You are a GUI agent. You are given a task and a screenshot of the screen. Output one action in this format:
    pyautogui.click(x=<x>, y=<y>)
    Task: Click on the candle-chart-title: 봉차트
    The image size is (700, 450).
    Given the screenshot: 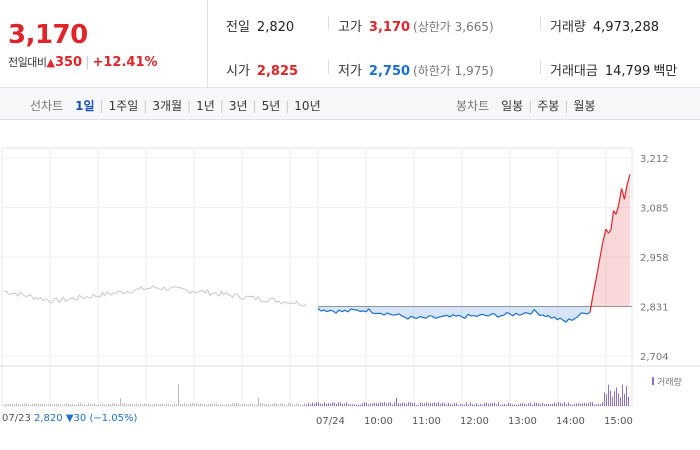 What is the action you would take?
    pyautogui.click(x=473, y=106)
    